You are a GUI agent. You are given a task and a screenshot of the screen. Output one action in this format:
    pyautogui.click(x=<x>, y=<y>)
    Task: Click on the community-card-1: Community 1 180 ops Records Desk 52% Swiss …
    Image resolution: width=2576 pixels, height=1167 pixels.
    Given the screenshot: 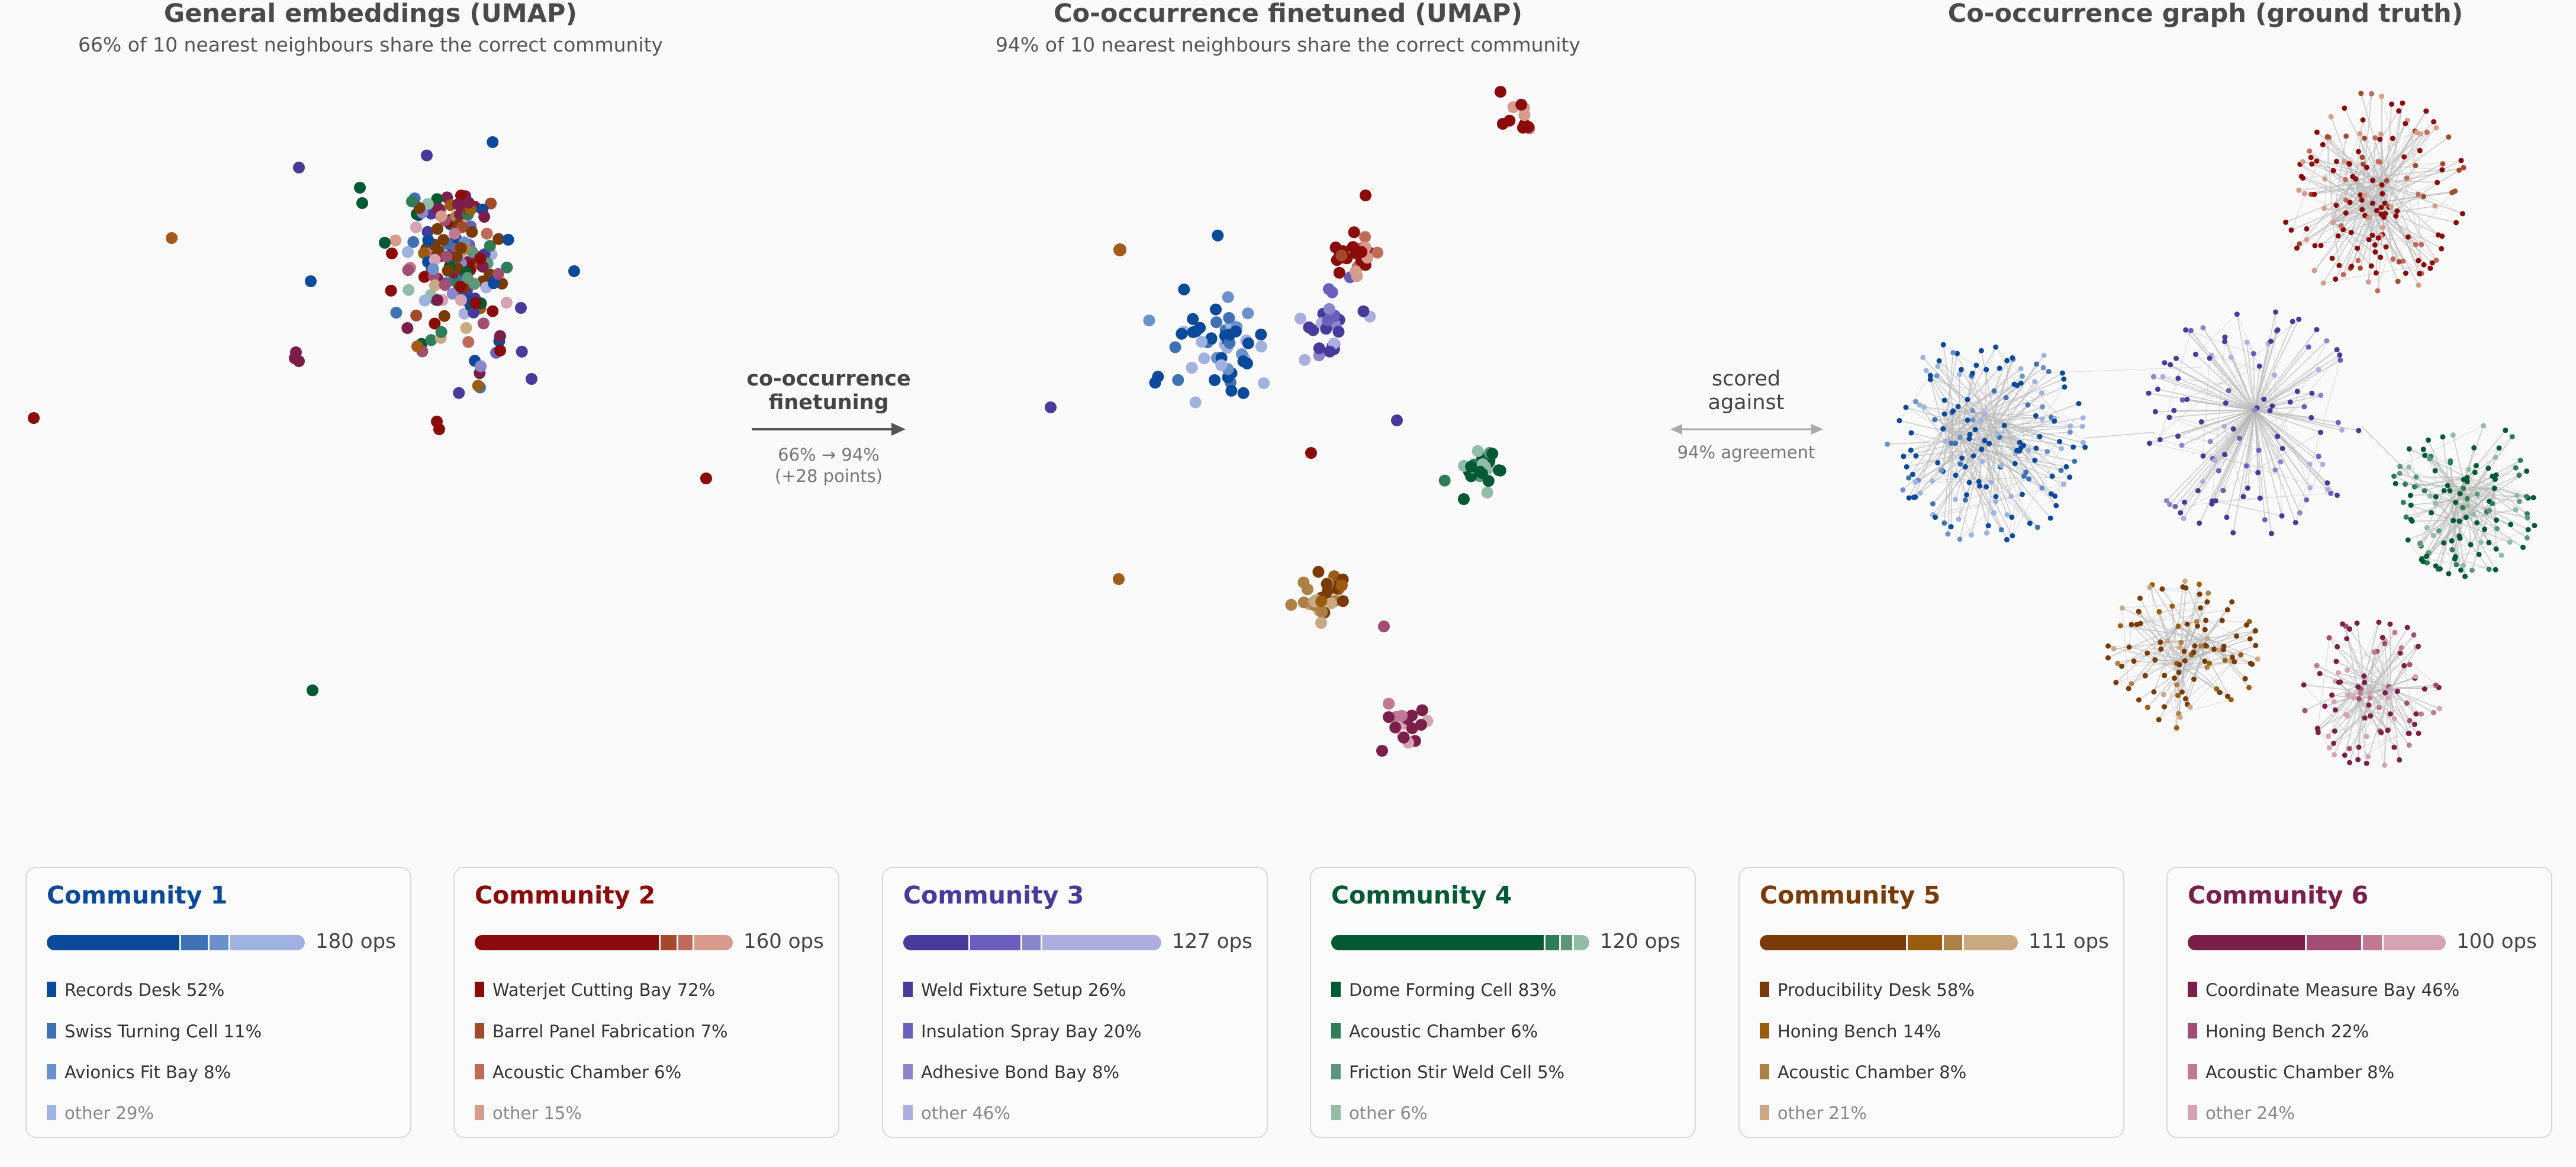 What is the action you would take?
    pyautogui.click(x=218, y=1002)
    